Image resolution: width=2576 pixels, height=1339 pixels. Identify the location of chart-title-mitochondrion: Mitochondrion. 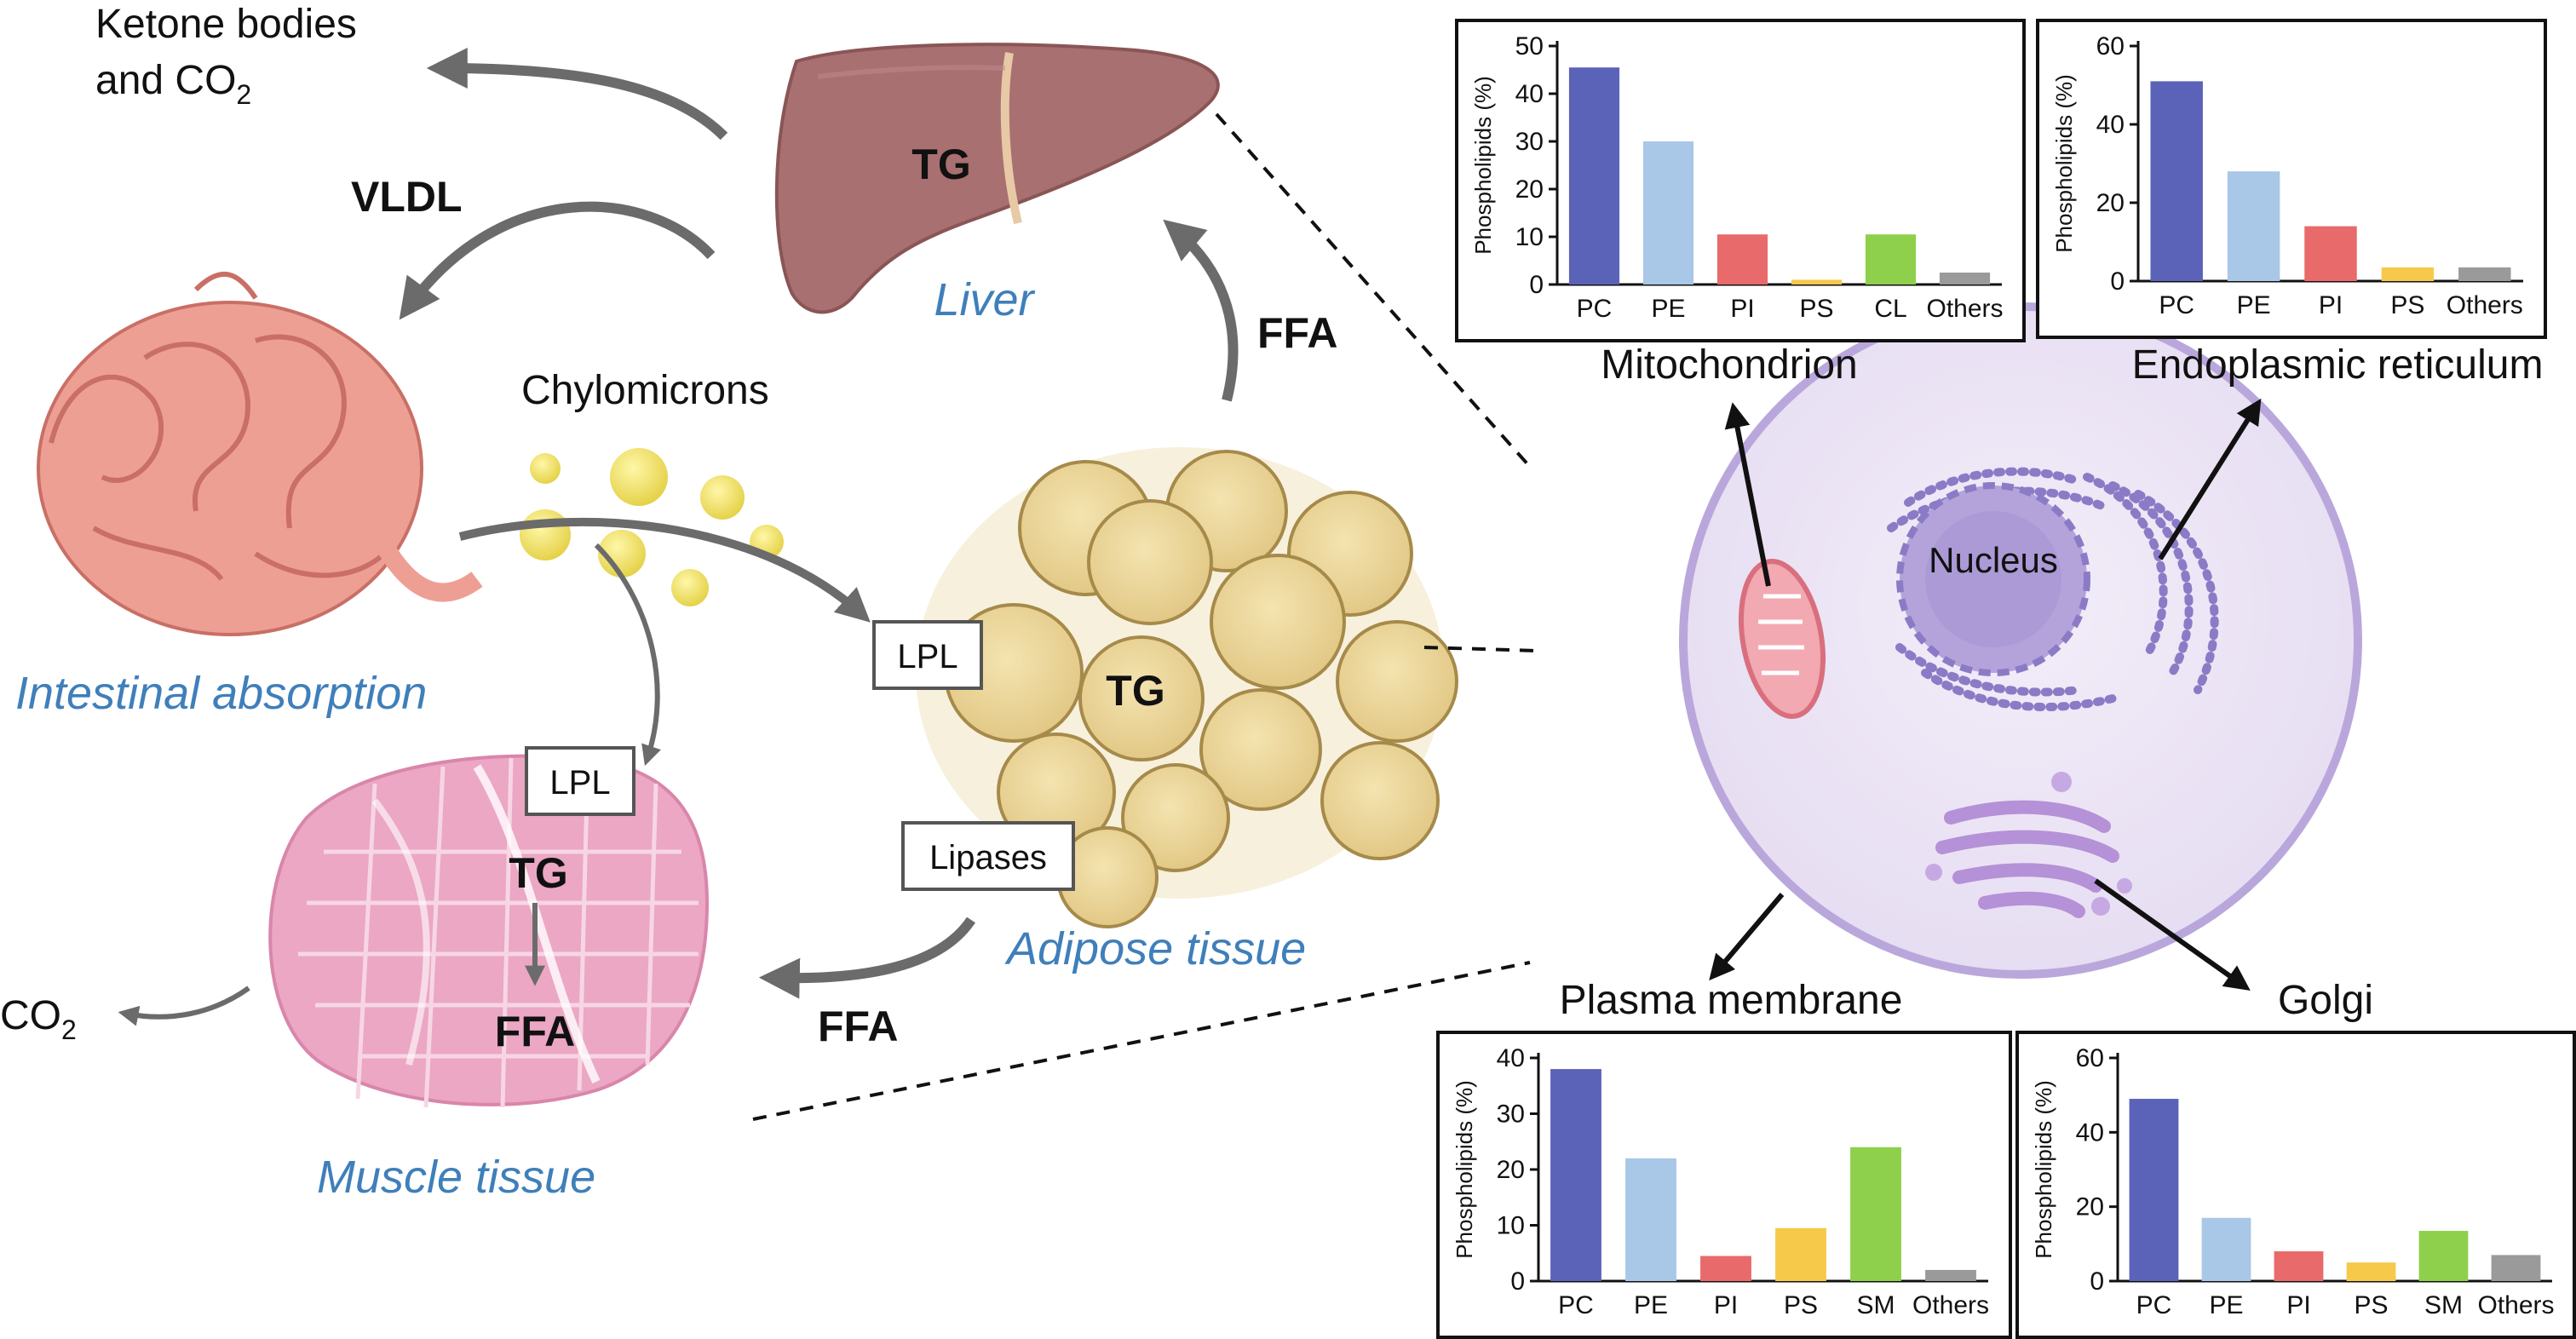
(1730, 365).